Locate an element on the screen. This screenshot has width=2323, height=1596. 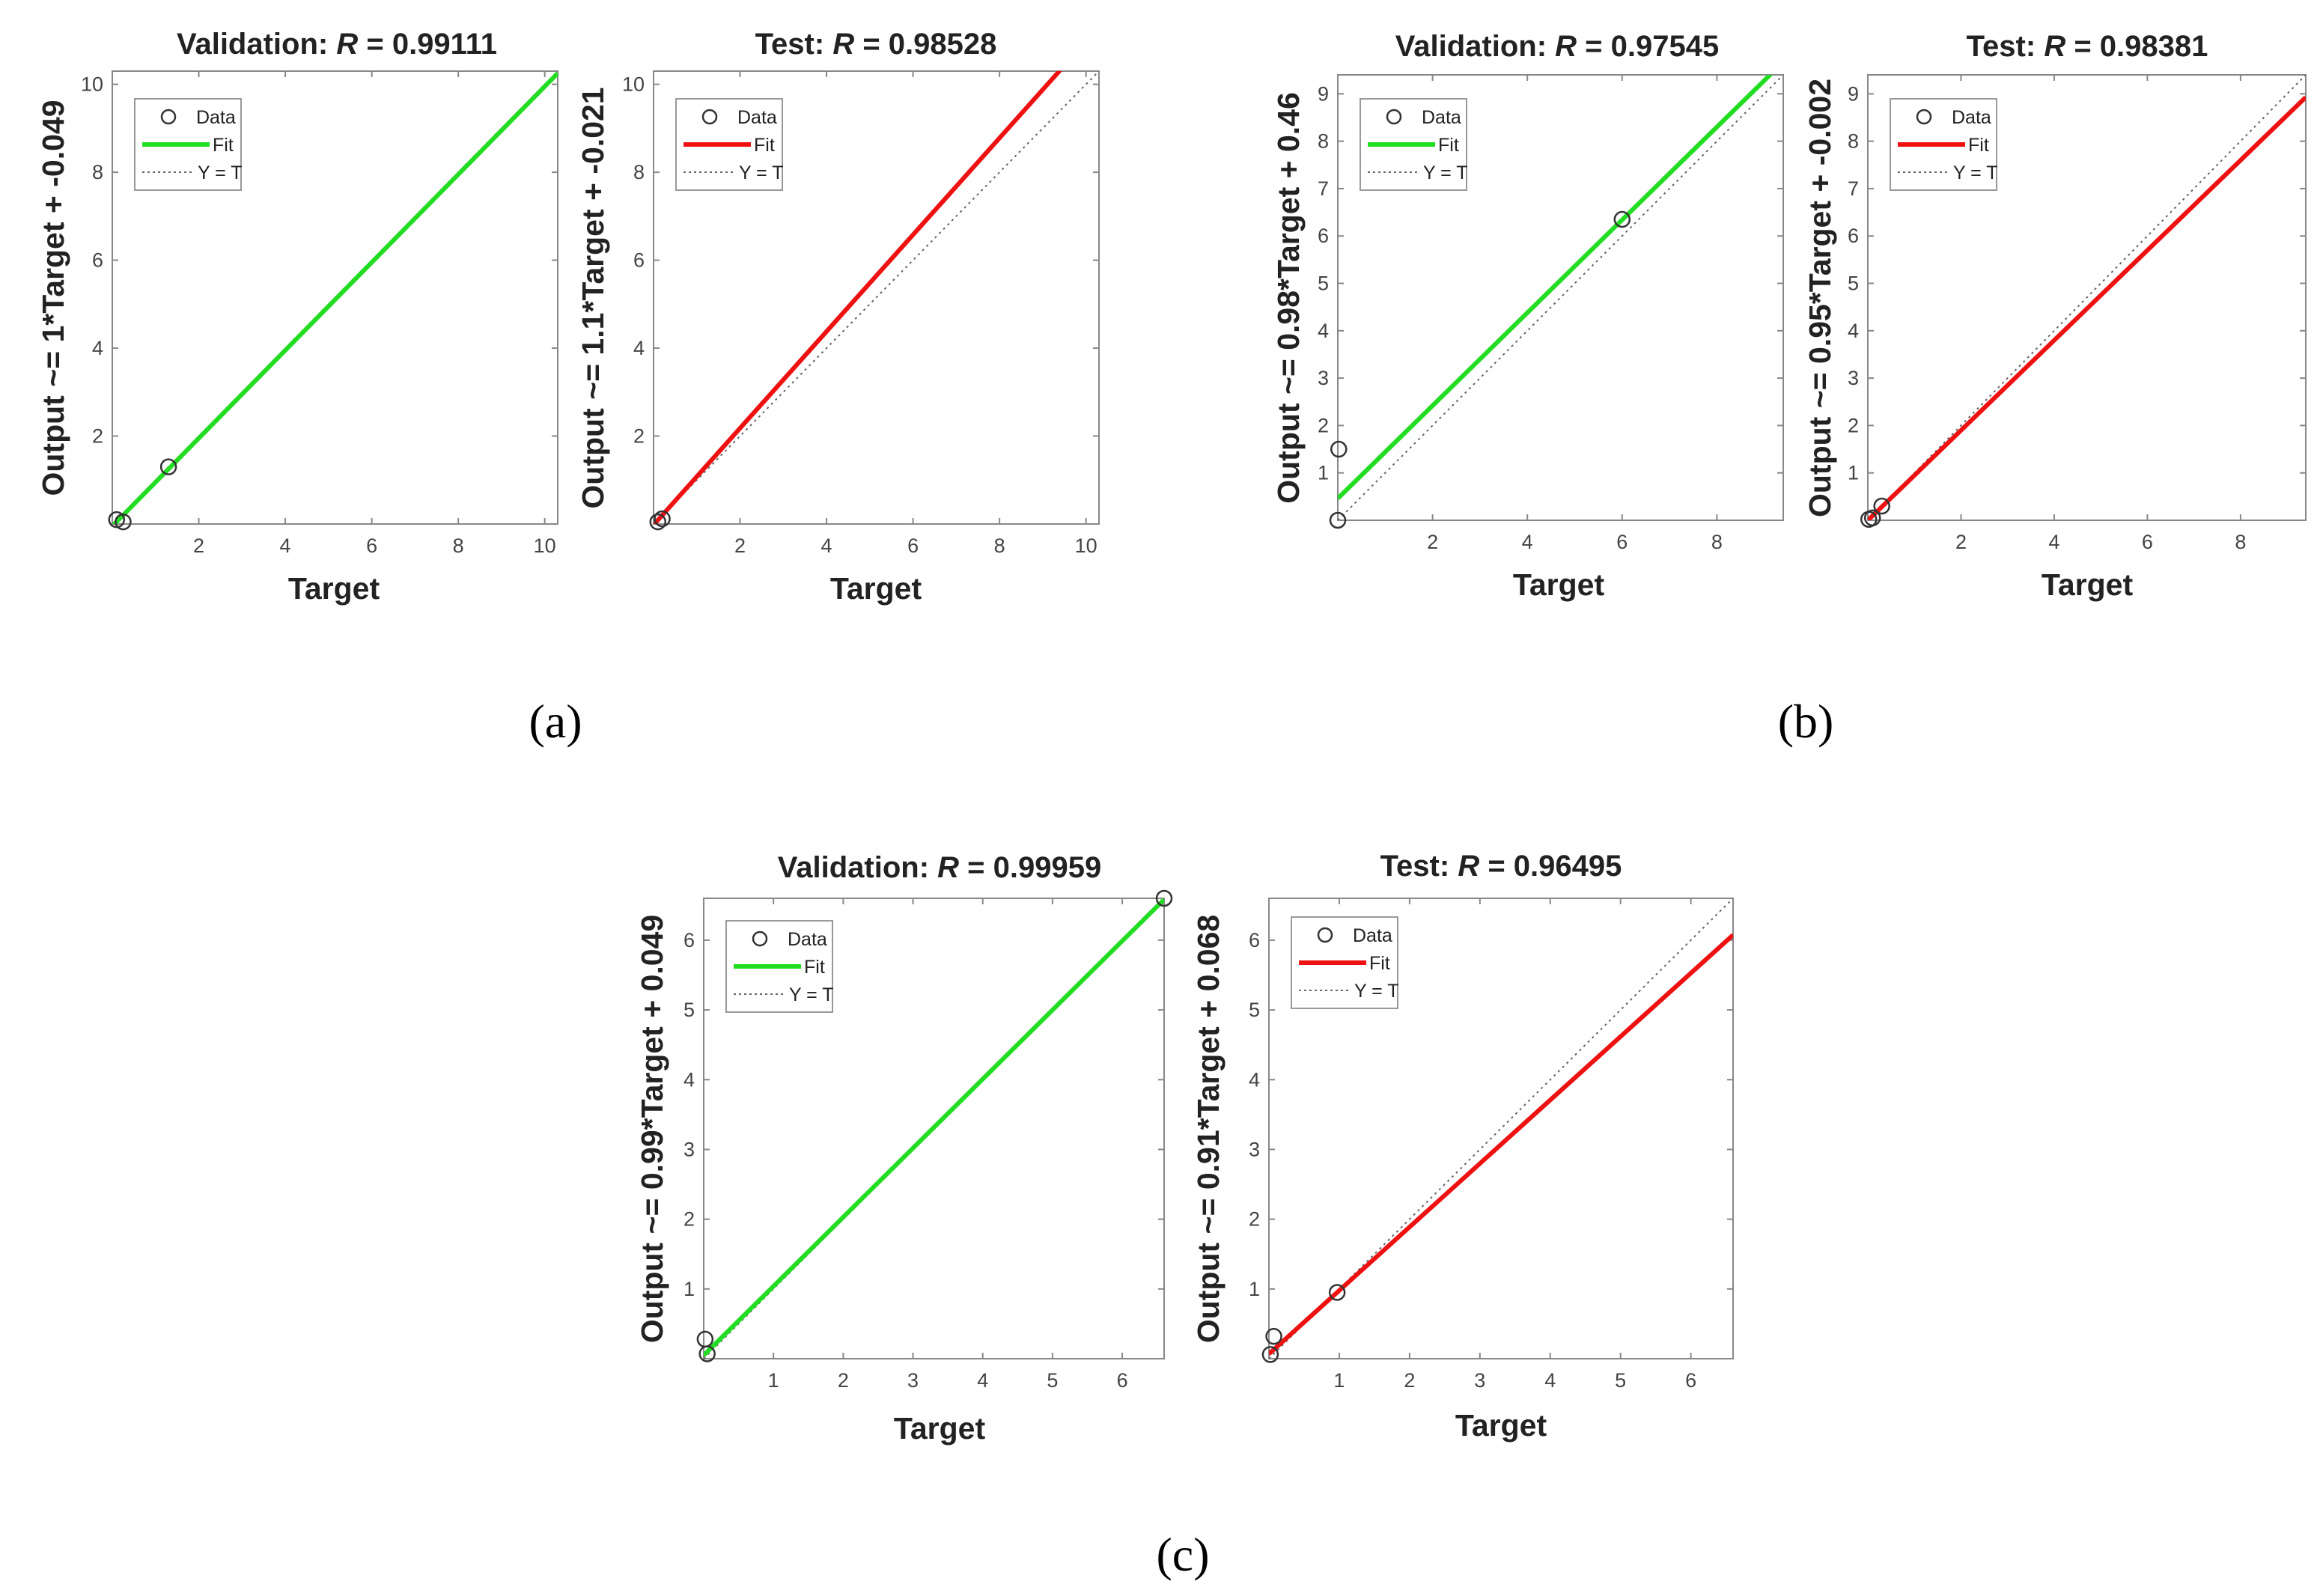
caption-a: (a) is located at coordinates (555, 722).